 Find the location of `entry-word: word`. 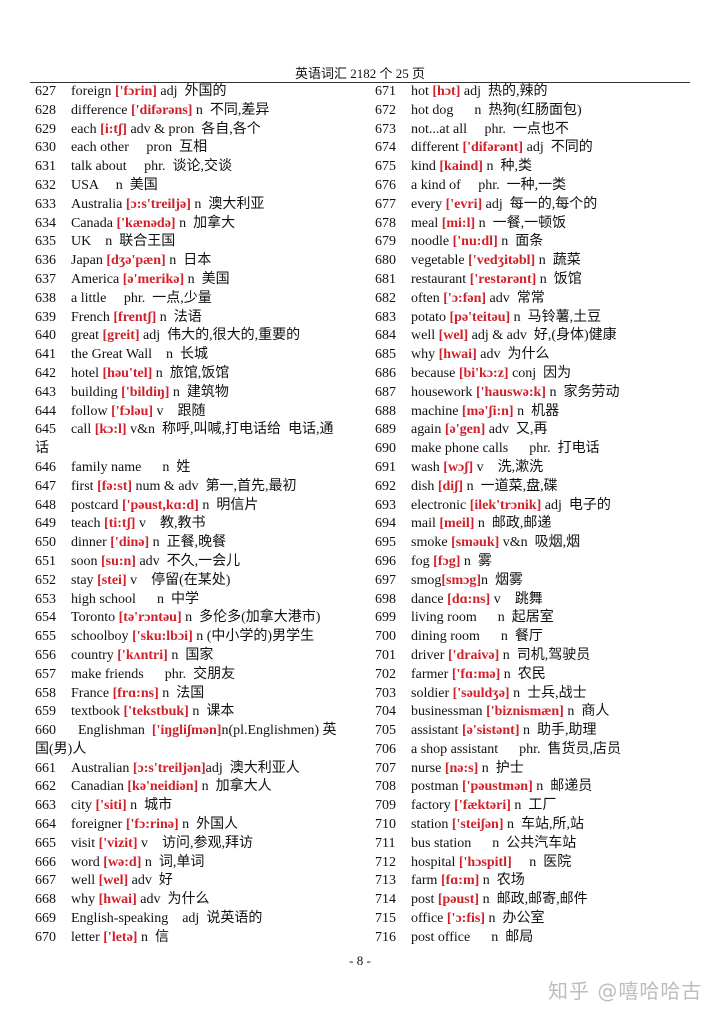

entry-word: word is located at coordinates (87, 862).